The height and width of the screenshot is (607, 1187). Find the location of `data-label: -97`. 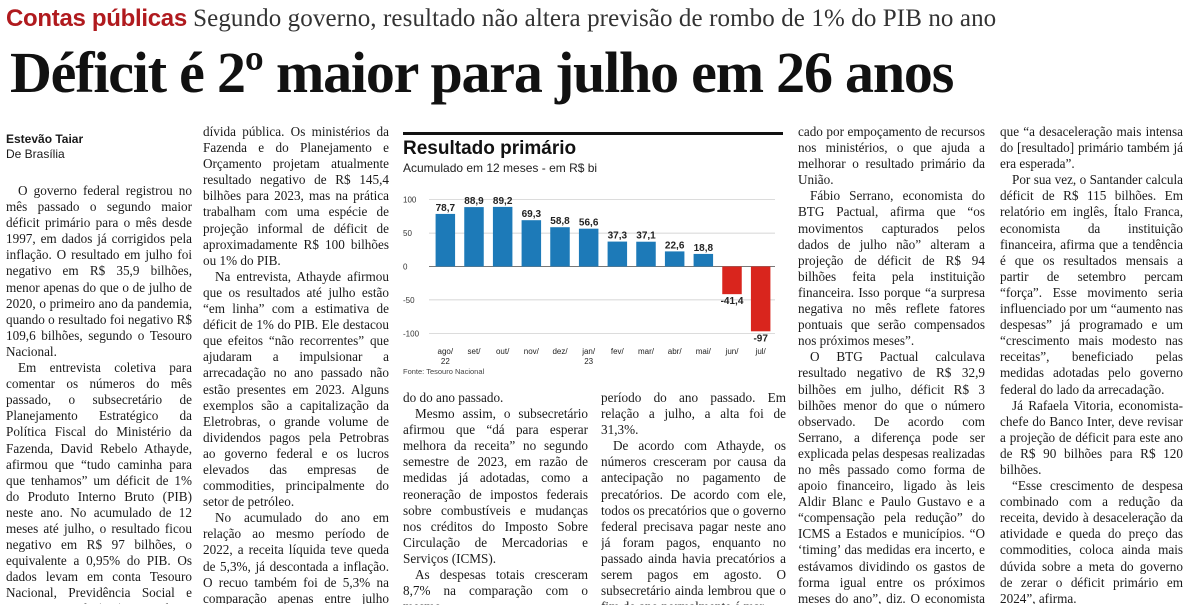

data-label: -97 is located at coordinates (760, 338).